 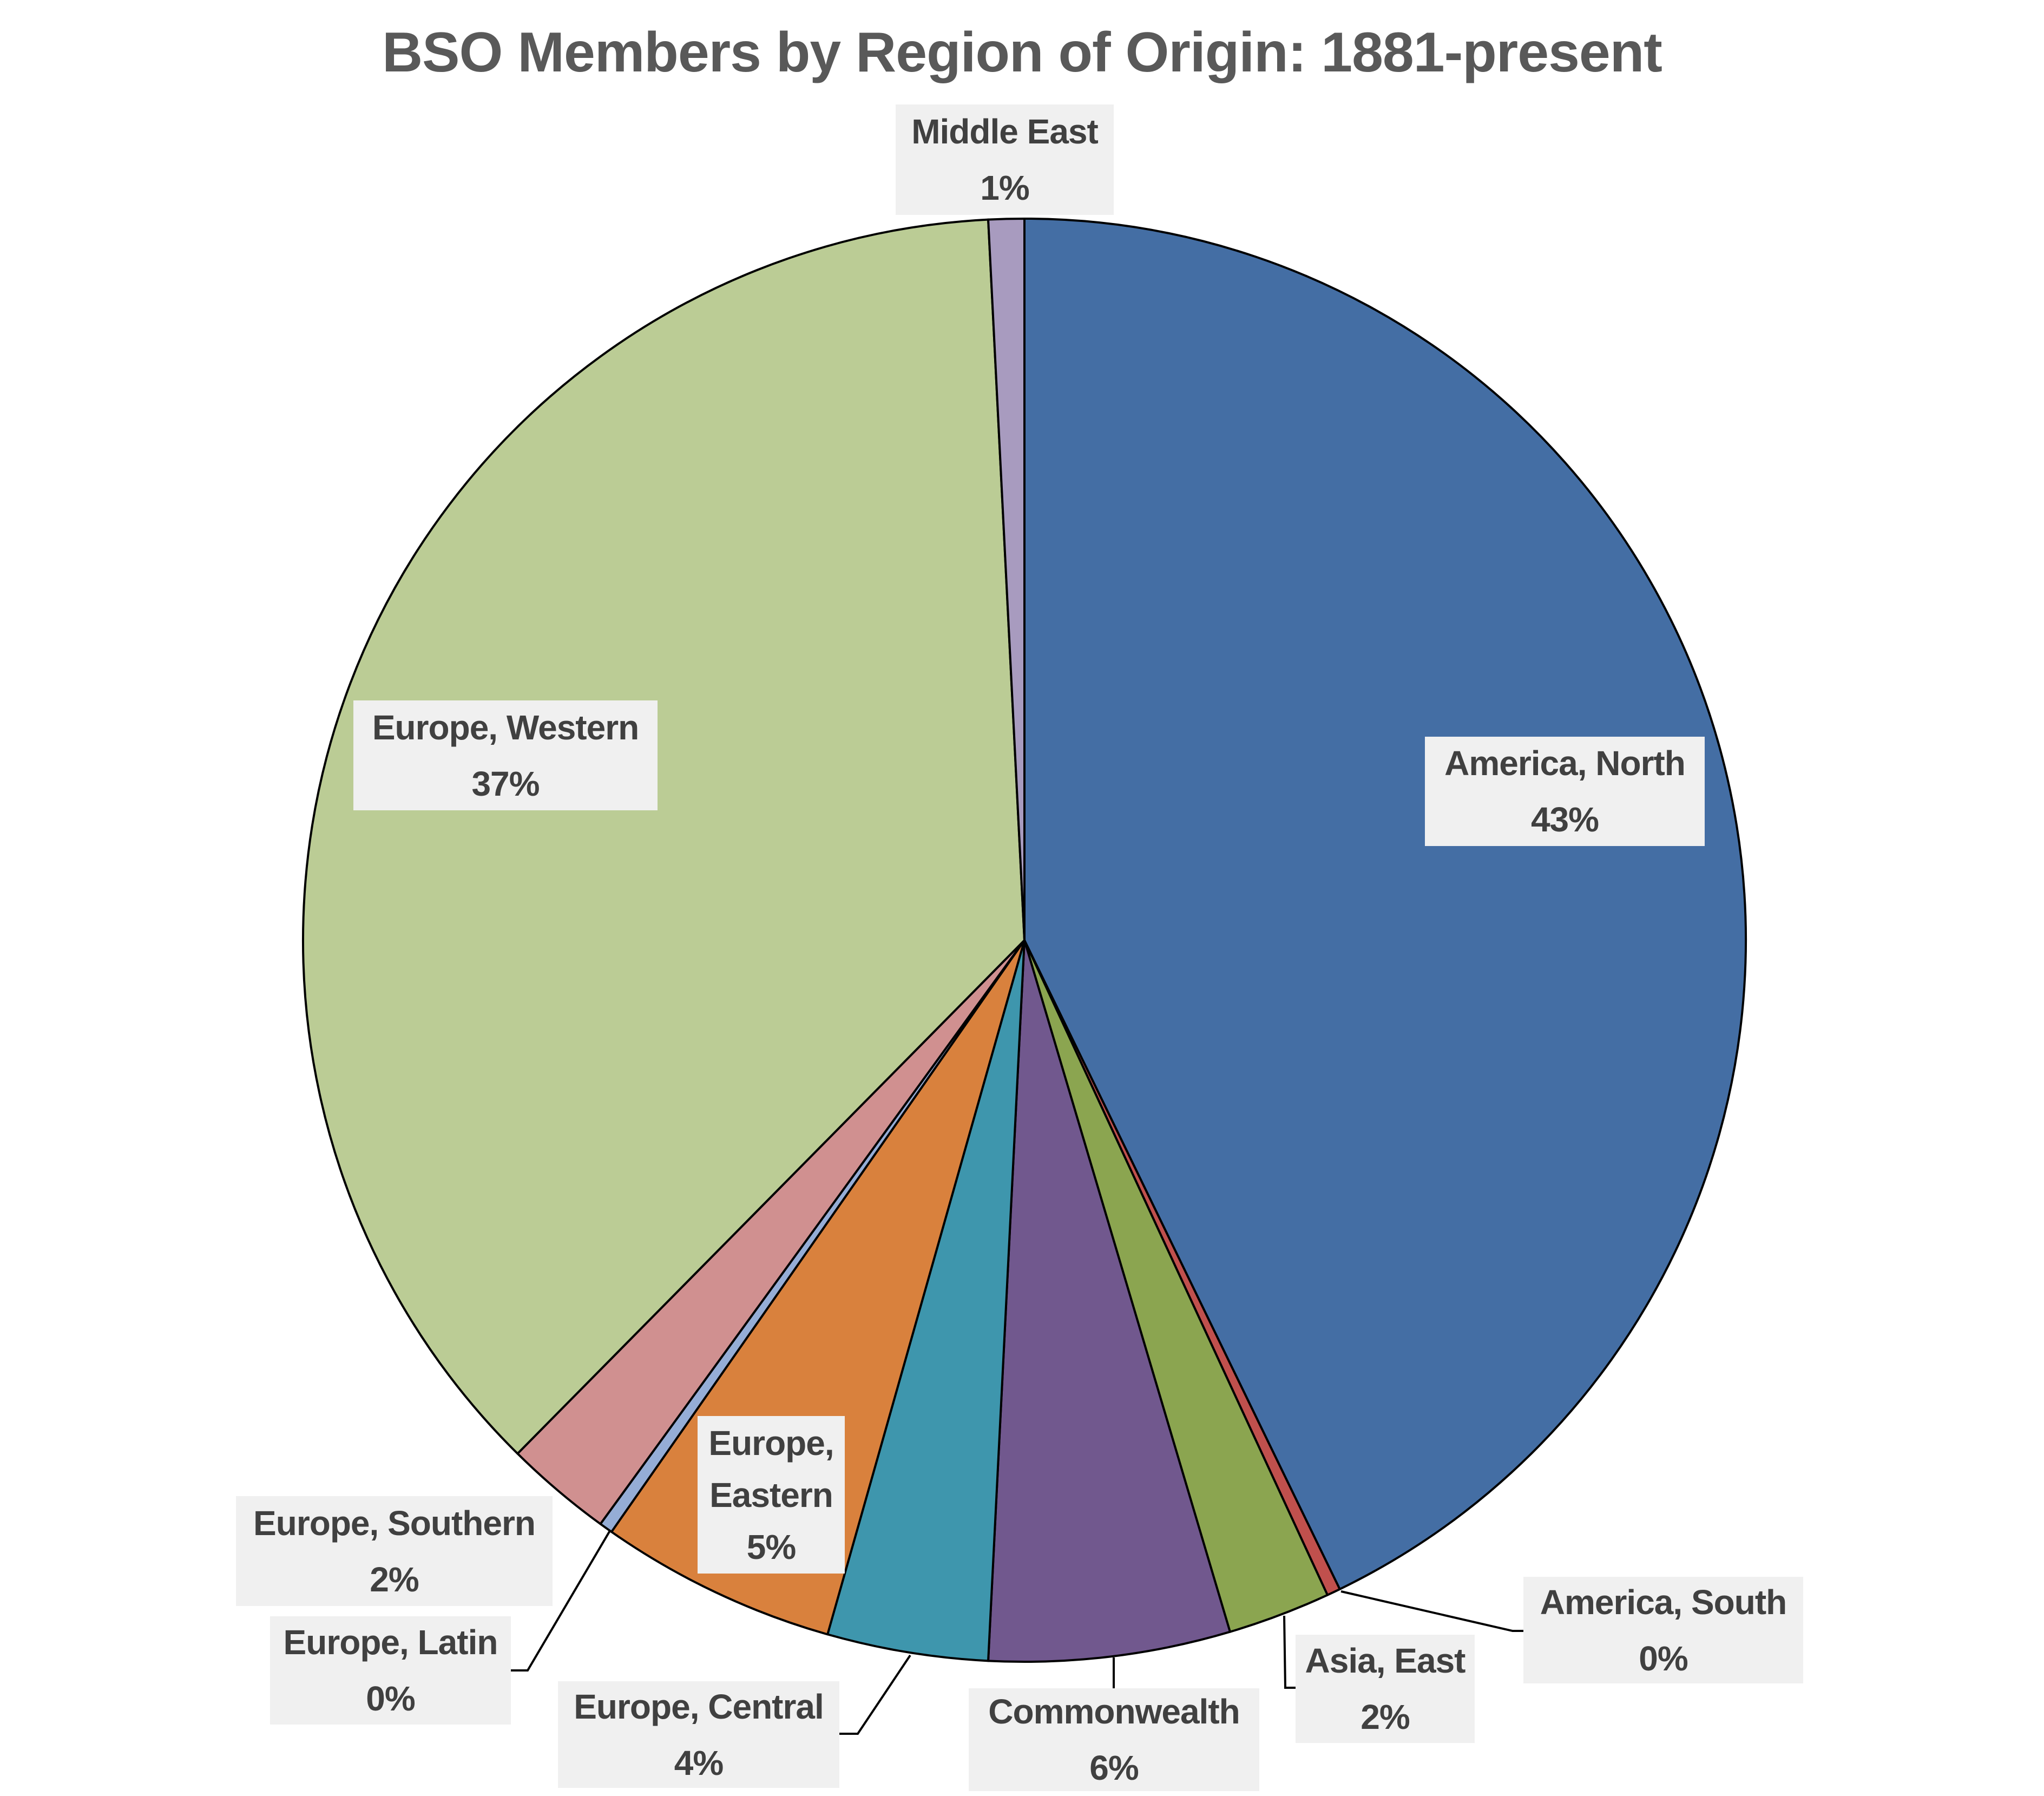 I want to click on pie-slice-commonwealth, so click(x=1109, y=1301).